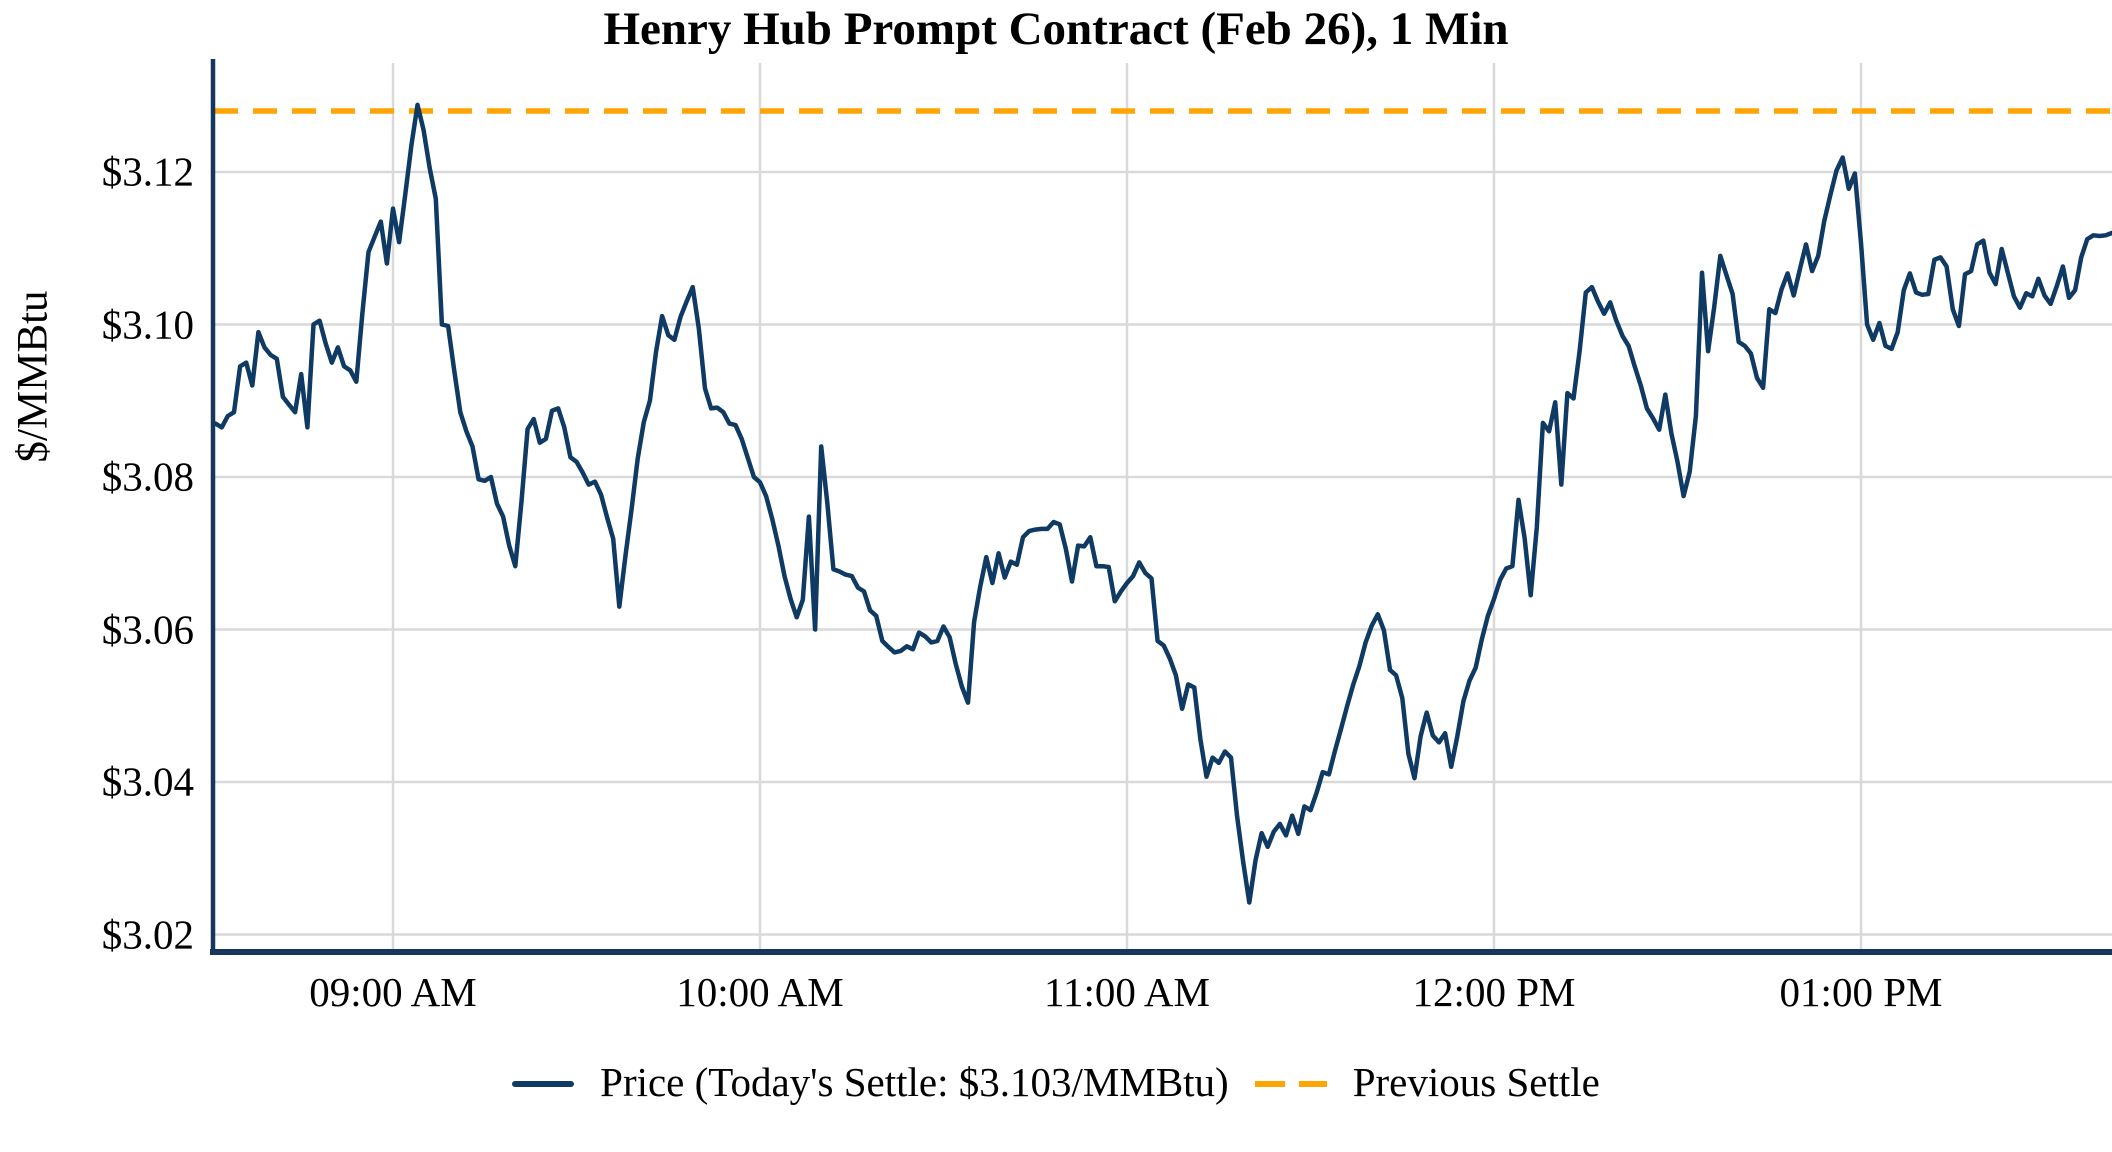 The width and height of the screenshot is (2112, 1152). I want to click on y-tick-label: $3.04, so click(147, 781).